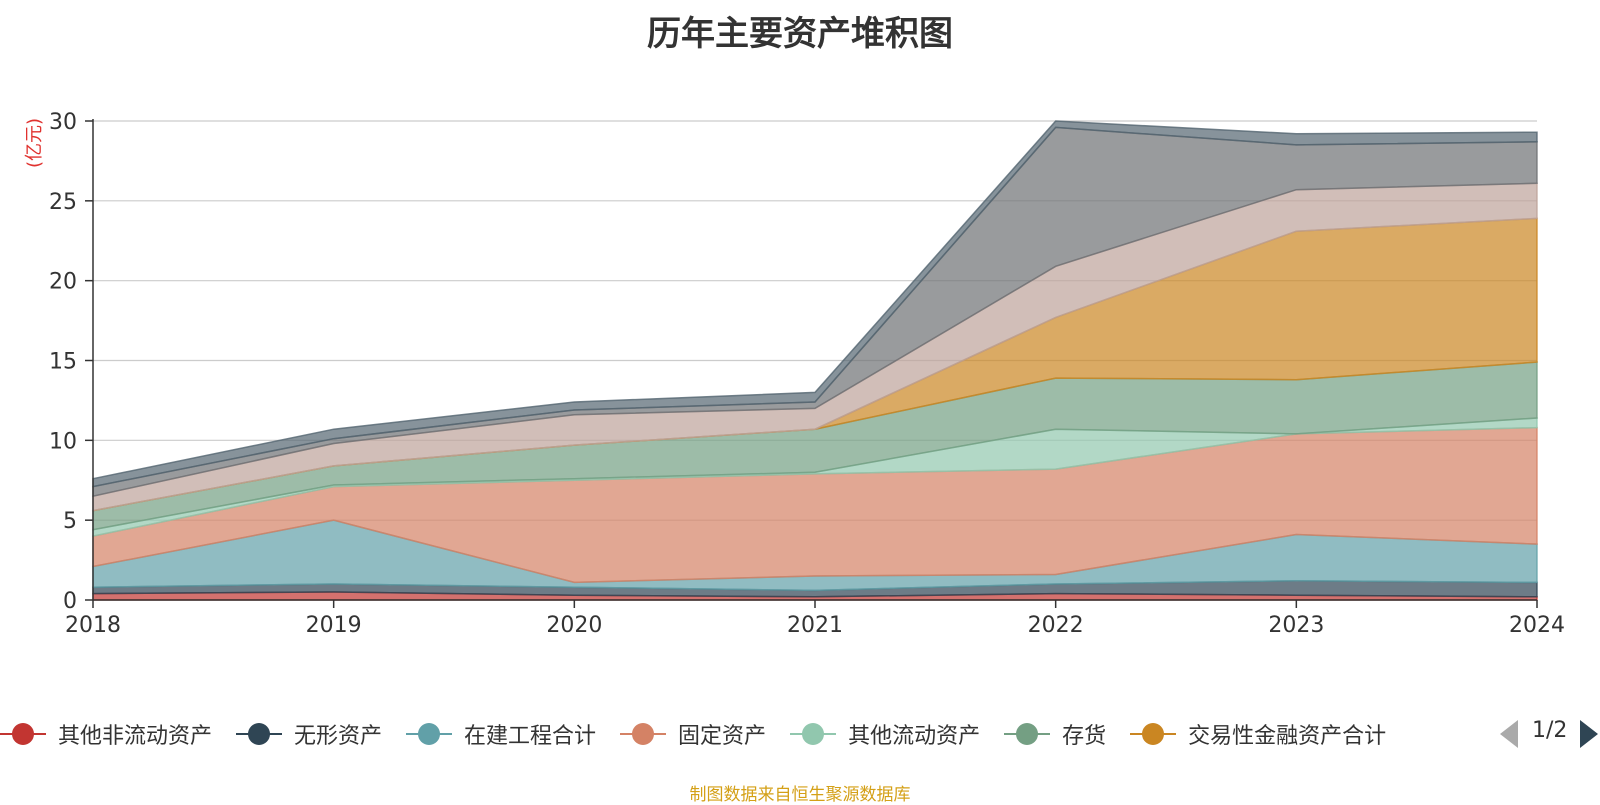 The width and height of the screenshot is (1600, 805). Describe the element at coordinates (70, 601) in the screenshot. I see `y-tick-label-0: 0` at that location.